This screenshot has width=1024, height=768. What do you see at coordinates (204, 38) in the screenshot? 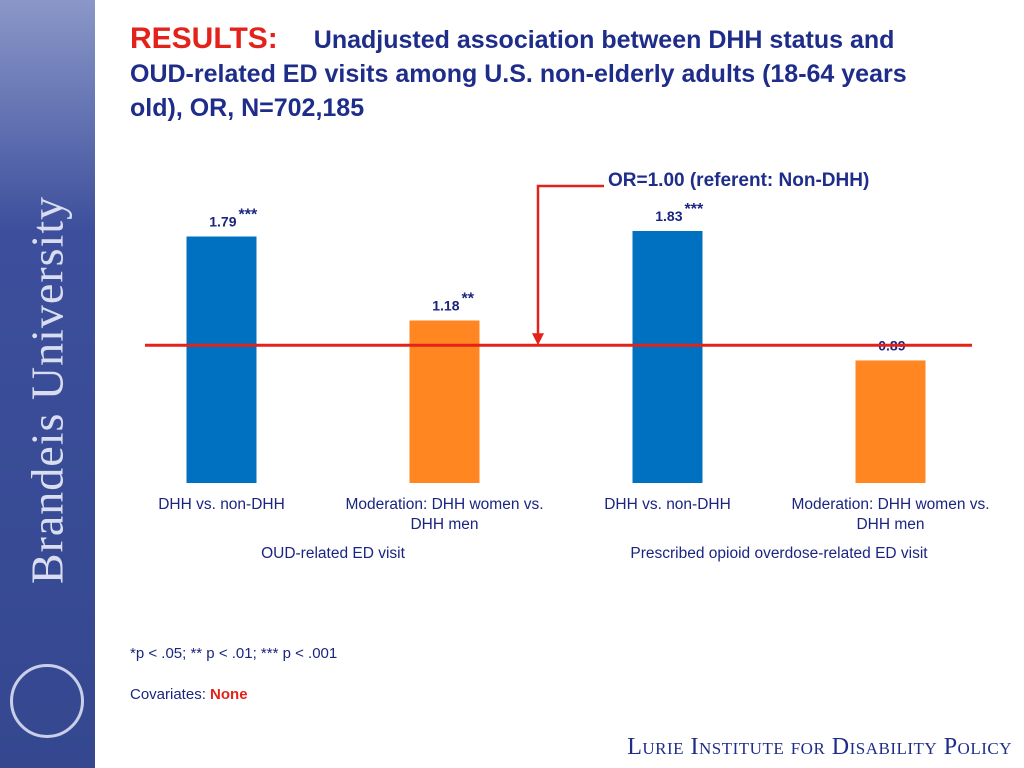
I see `title-label: RESULTS:` at bounding box center [204, 38].